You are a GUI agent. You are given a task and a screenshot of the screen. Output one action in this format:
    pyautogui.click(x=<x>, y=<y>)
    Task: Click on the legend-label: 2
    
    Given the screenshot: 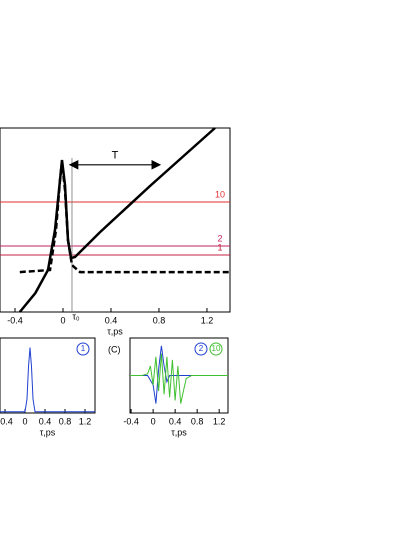 What is the action you would take?
    pyautogui.click(x=201, y=348)
    